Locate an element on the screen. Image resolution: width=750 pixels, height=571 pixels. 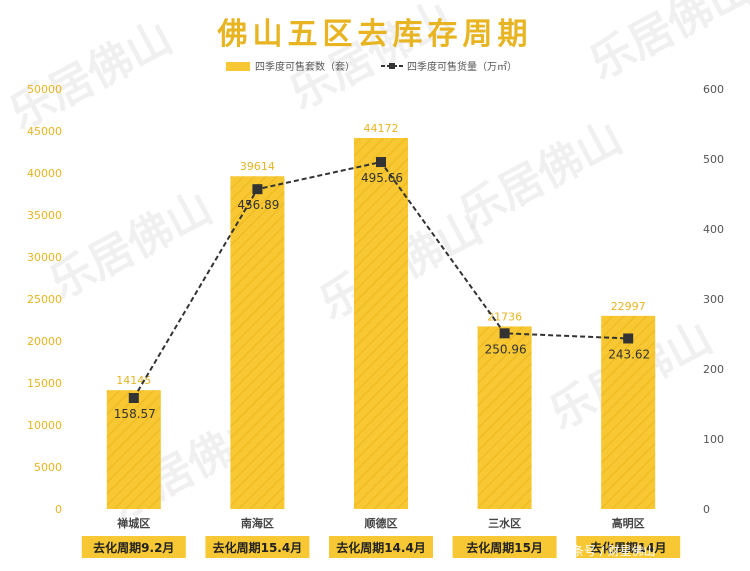
period-label: 去化周期9.2月 is located at coordinates (133, 547).